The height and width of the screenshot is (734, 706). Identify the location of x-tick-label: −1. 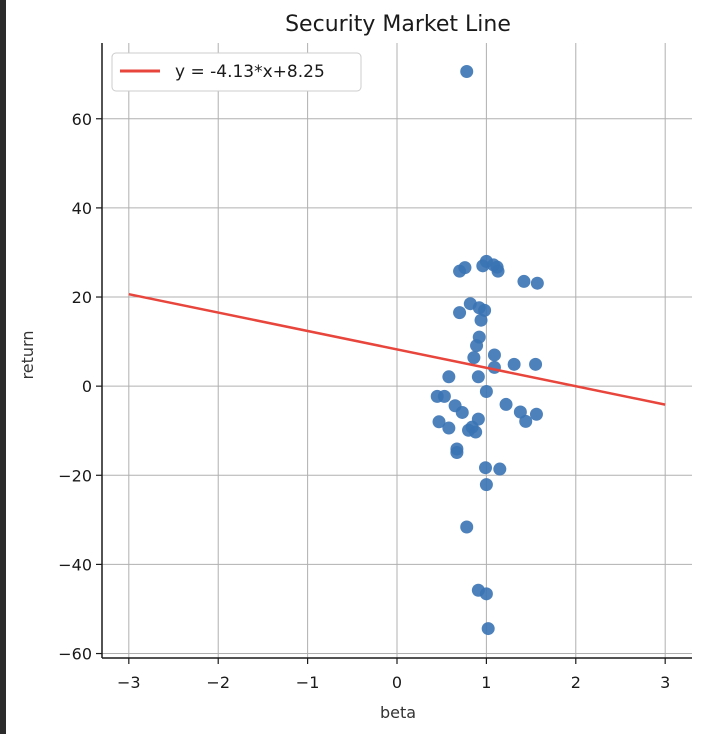
(308, 682).